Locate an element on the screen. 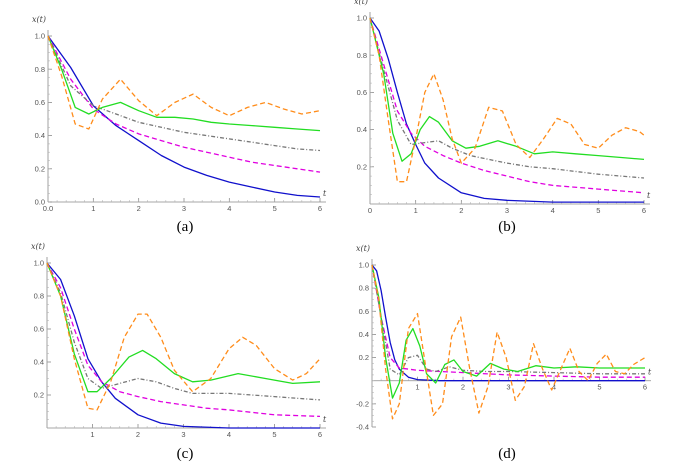 This screenshot has width=689, height=470. y-tick-label: 0.0 is located at coordinates (40, 202).